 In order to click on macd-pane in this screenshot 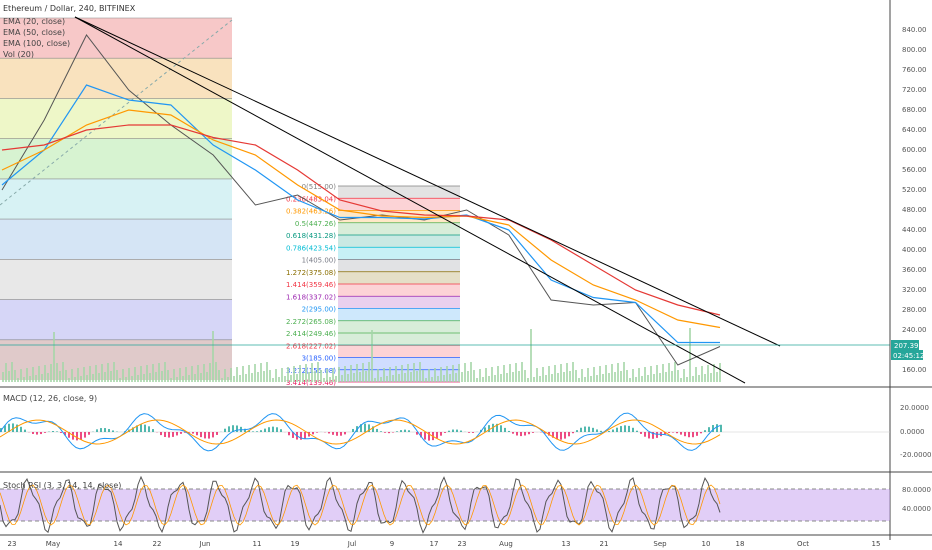, I will do `click(445, 432)`.